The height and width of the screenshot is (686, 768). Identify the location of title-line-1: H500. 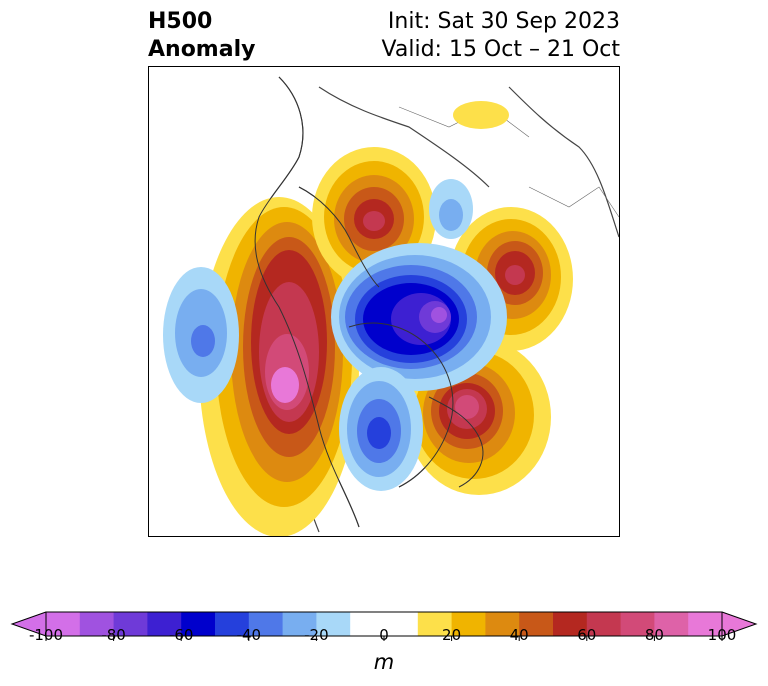
(180, 21).